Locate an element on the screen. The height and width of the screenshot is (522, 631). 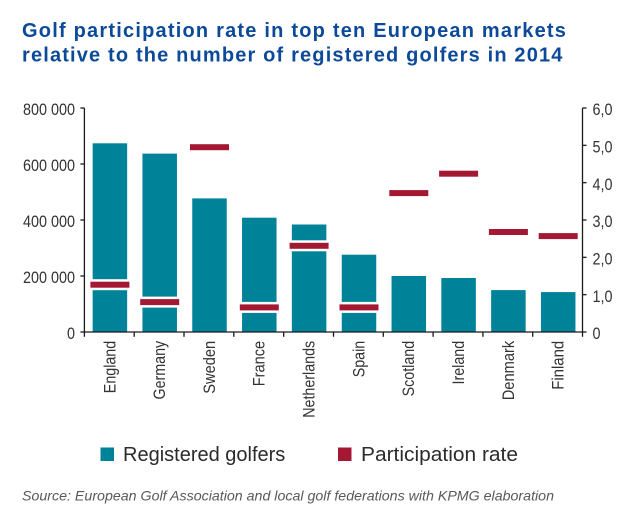
svg-text: Ireland is located at coordinates (458, 363).